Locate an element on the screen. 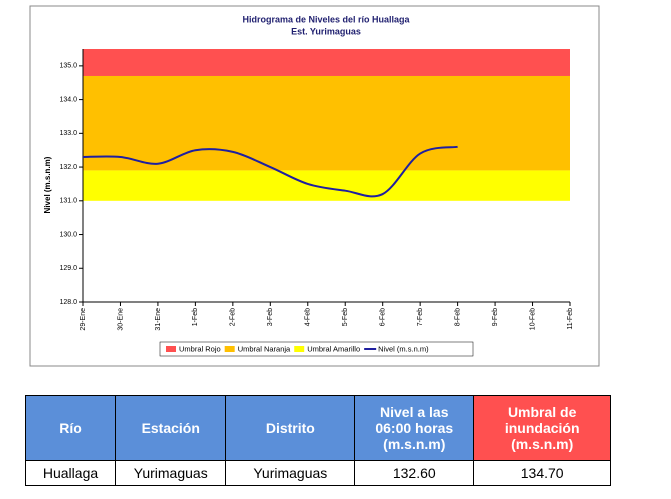 This screenshot has width=671, height=499. legend-box is located at coordinates (316, 349).